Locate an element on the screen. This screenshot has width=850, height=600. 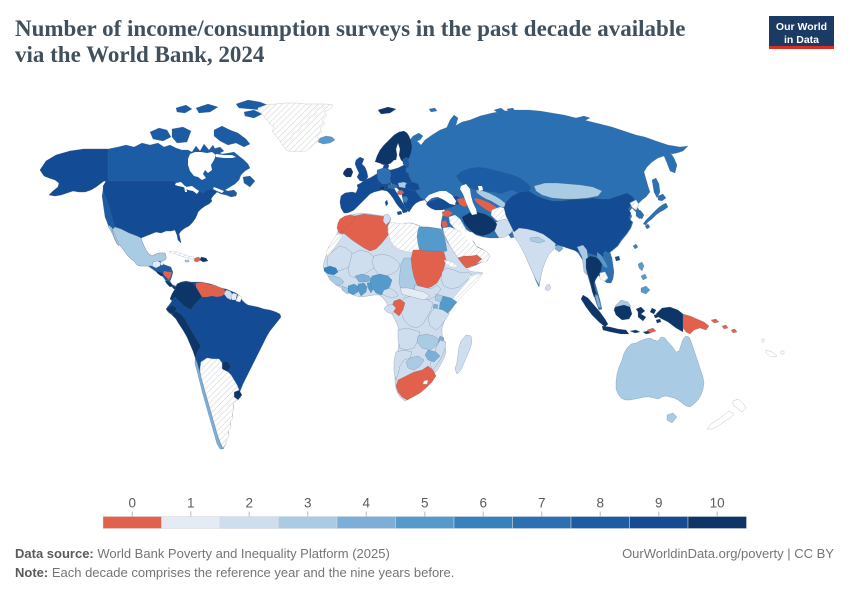
svg-text: 8 is located at coordinates (600, 503).